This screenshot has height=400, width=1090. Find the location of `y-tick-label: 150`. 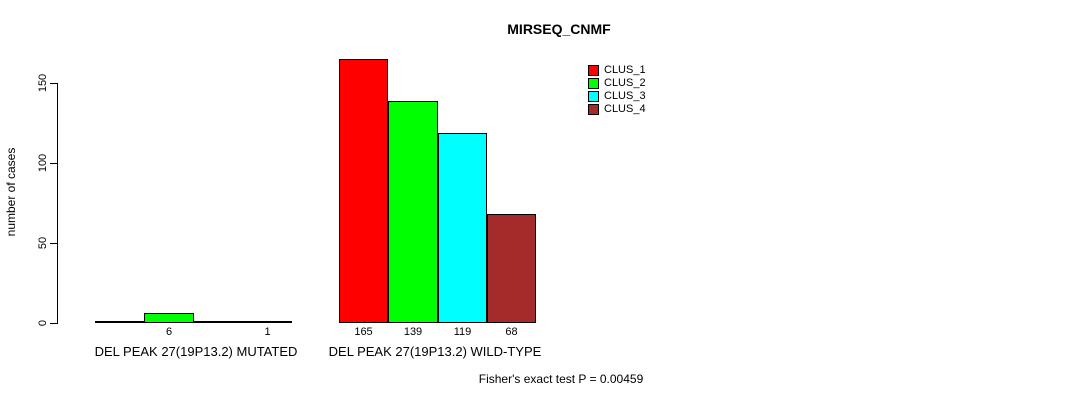

y-tick-label: 150 is located at coordinates (43, 83).